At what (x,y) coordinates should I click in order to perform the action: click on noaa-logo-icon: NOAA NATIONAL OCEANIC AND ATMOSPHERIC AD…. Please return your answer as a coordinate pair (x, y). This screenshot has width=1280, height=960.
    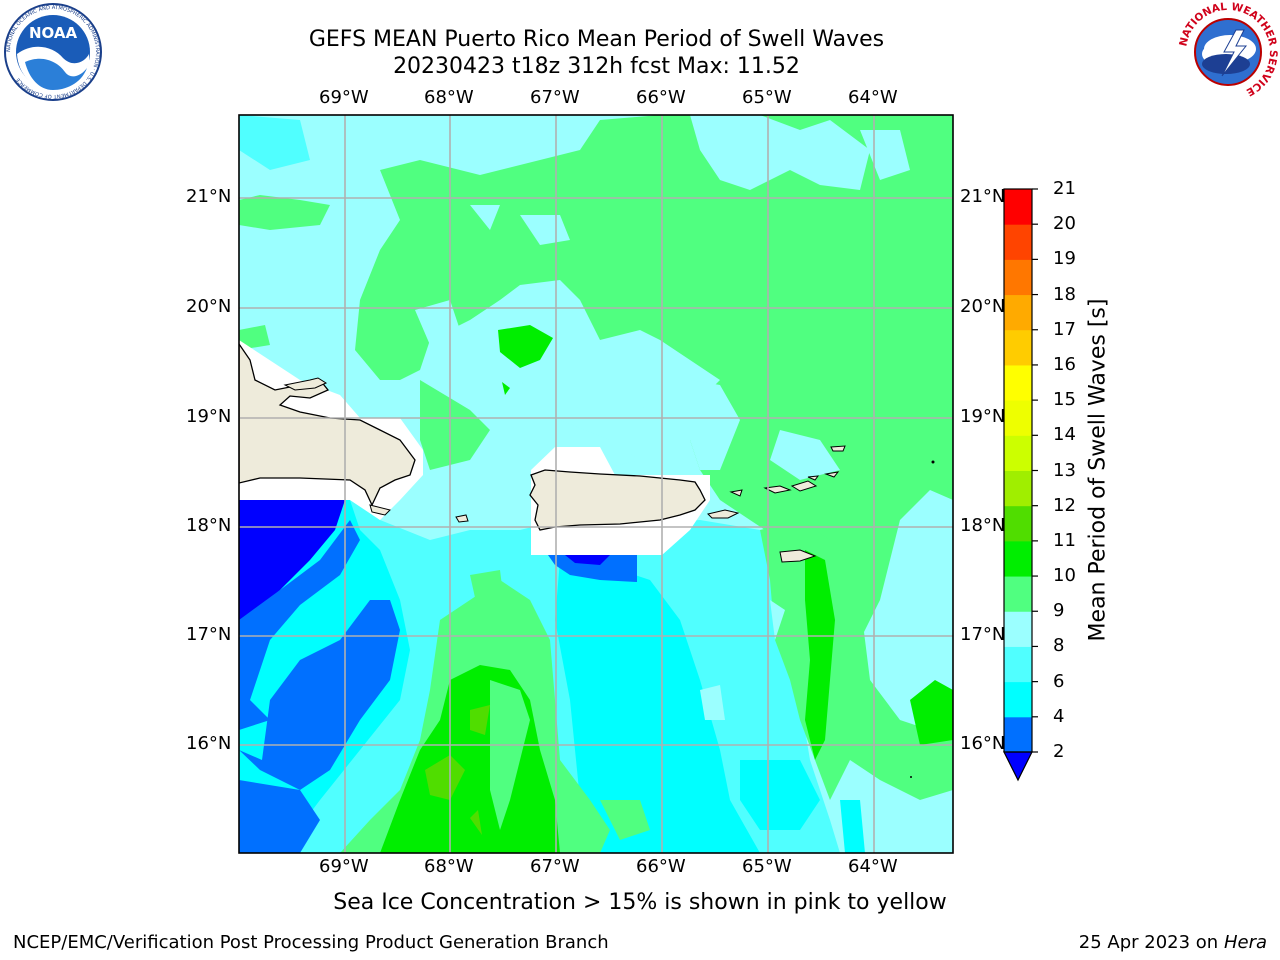
    Looking at the image, I should click on (53, 52).